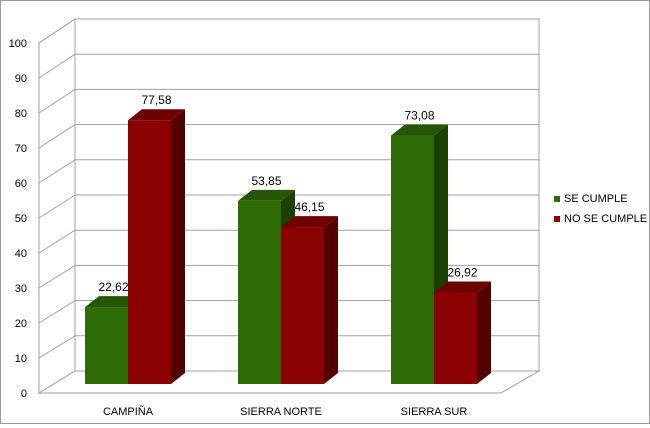 The height and width of the screenshot is (428, 650). What do you see at coordinates (600, 209) in the screenshot?
I see `legend: SE CUMPLE NO SE CUMPLE` at bounding box center [600, 209].